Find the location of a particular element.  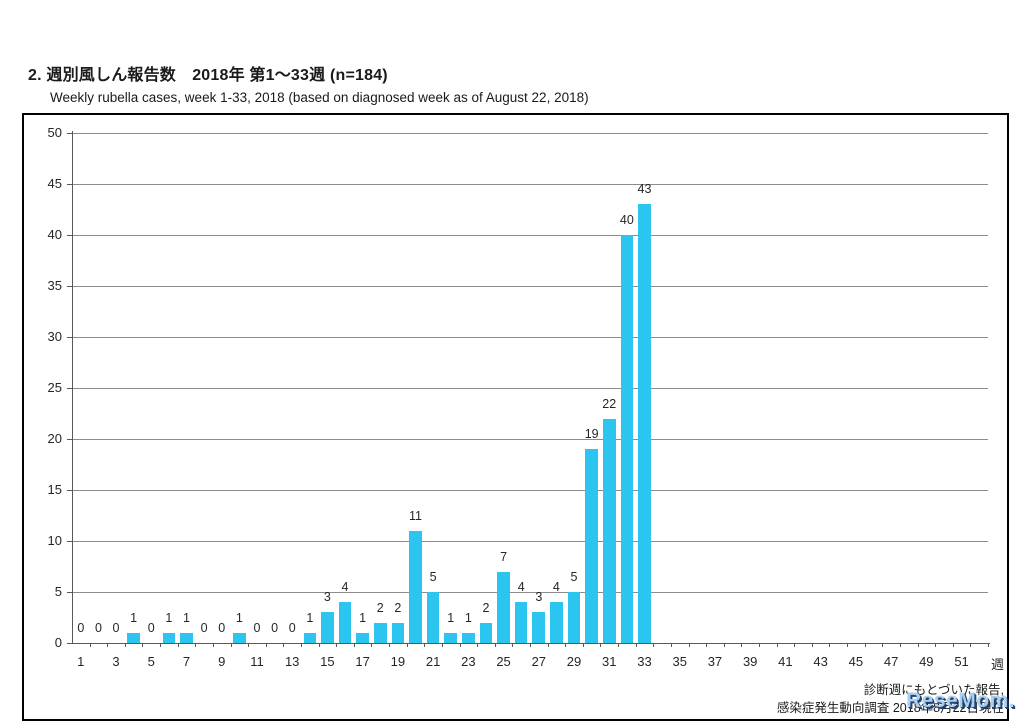

resemom-watermark: ReseMom. is located at coordinates (961, 700).